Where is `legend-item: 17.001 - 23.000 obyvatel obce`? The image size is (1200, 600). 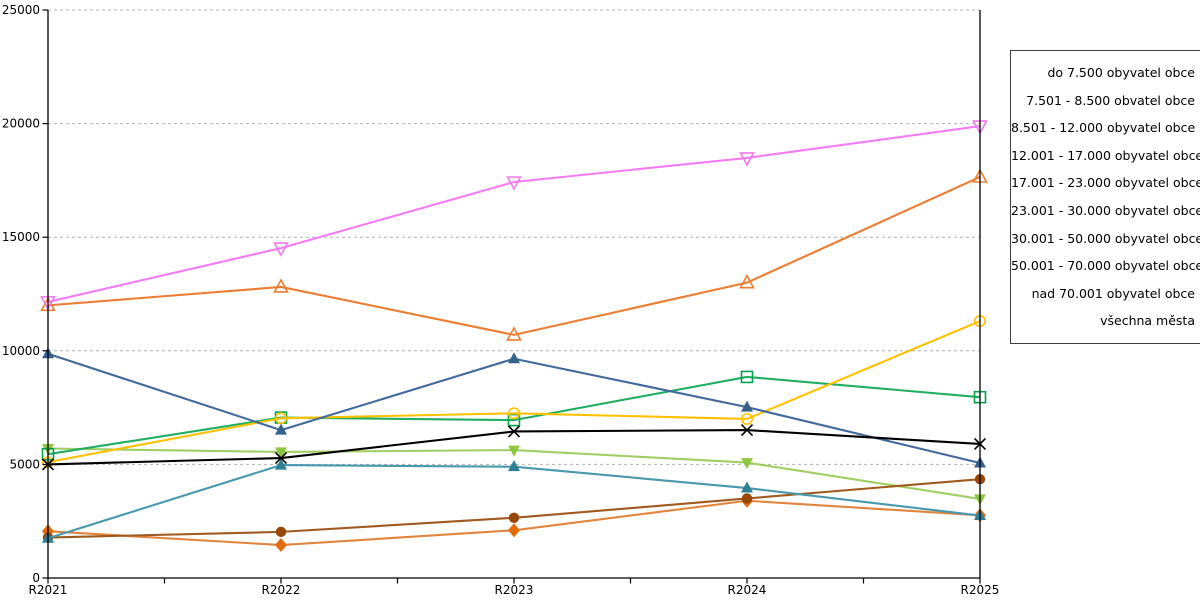
legend-item: 17.001 - 23.000 obyvatel obce is located at coordinates (1105, 183).